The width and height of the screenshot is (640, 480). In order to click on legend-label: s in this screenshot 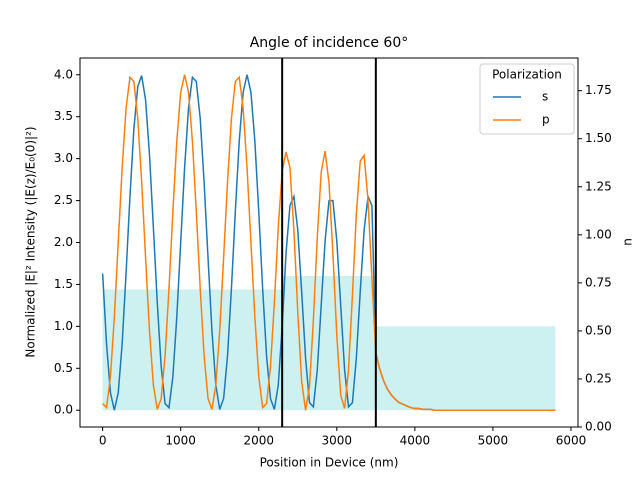, I will do `click(545, 97)`.